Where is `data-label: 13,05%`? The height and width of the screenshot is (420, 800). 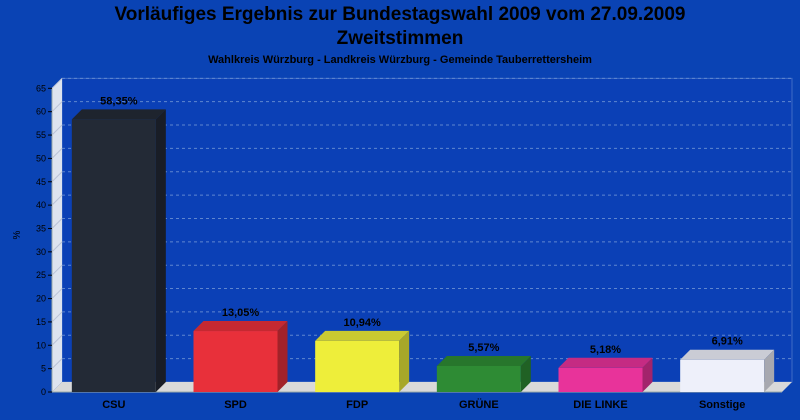 data-label: 13,05% is located at coordinates (241, 313).